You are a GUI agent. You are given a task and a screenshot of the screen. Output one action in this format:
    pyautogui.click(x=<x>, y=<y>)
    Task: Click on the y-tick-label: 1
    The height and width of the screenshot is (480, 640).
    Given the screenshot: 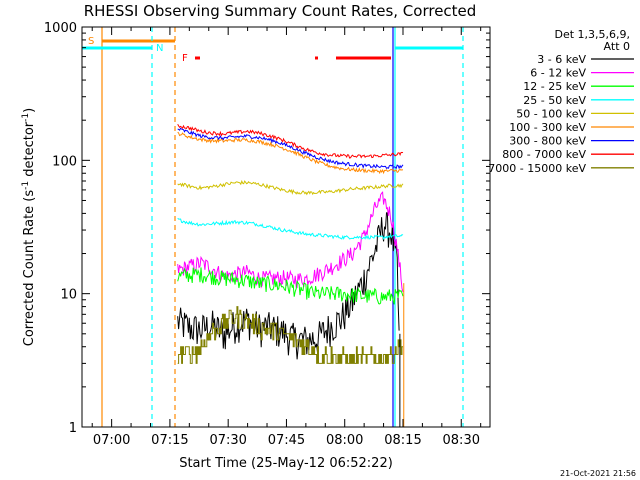 What is the action you would take?
    pyautogui.click(x=73, y=428)
    